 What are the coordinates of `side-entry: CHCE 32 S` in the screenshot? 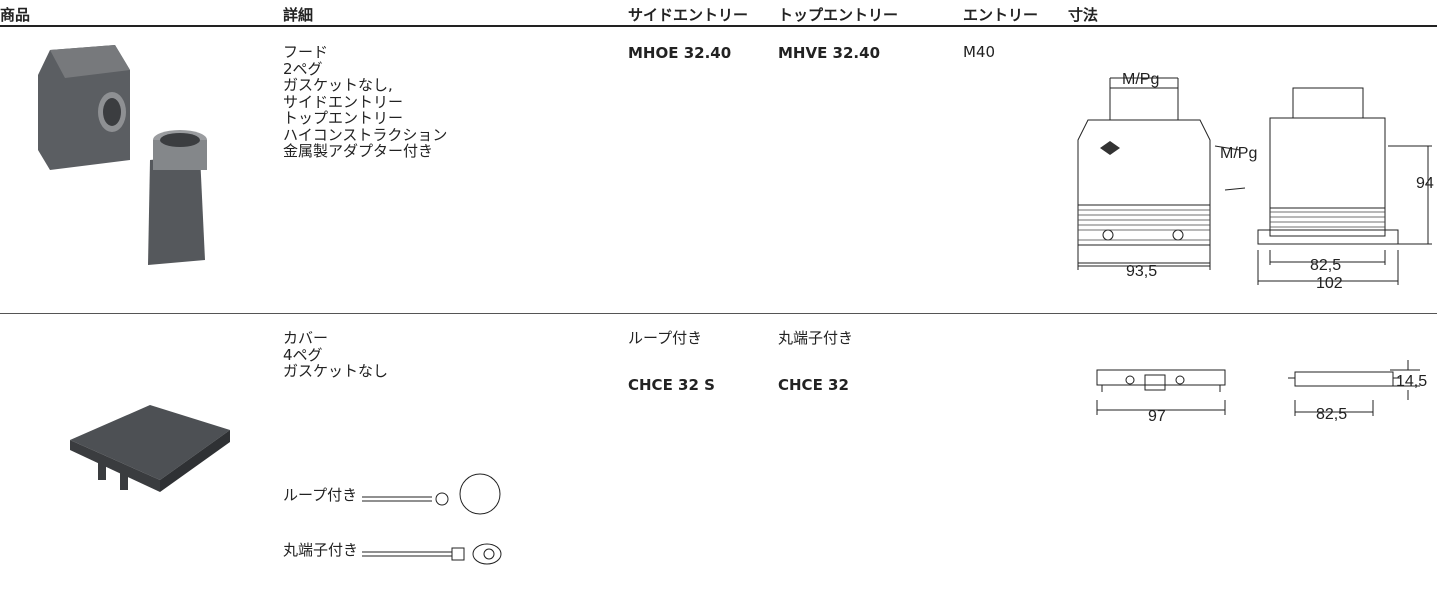 It's located at (671, 385).